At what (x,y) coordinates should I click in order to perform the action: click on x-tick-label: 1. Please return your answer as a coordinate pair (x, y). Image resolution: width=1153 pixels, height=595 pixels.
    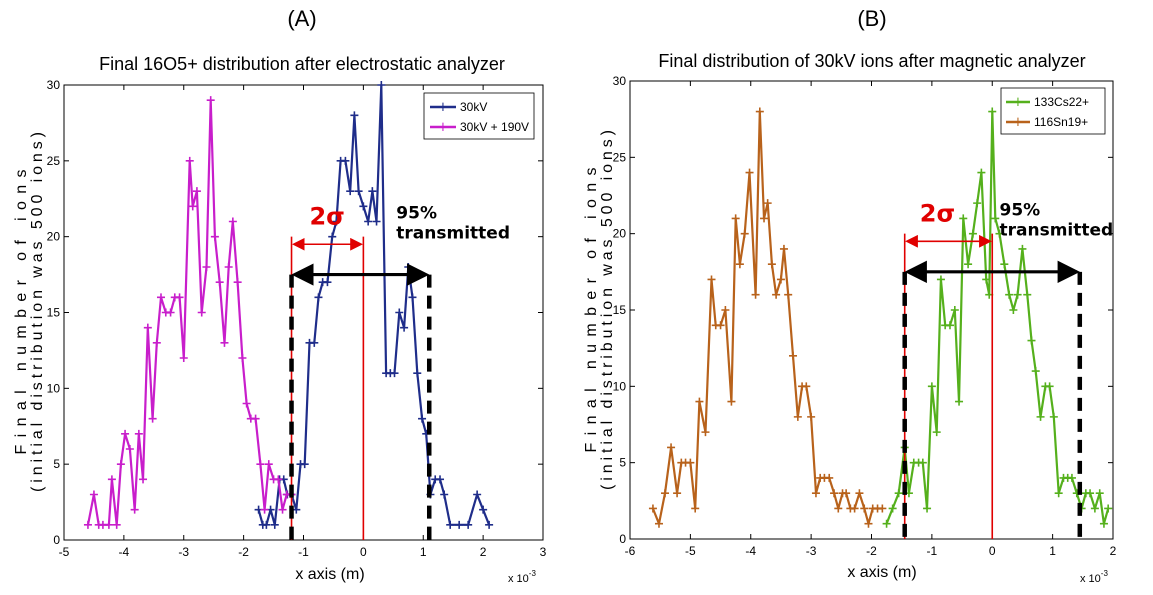
    Looking at the image, I should click on (423, 552).